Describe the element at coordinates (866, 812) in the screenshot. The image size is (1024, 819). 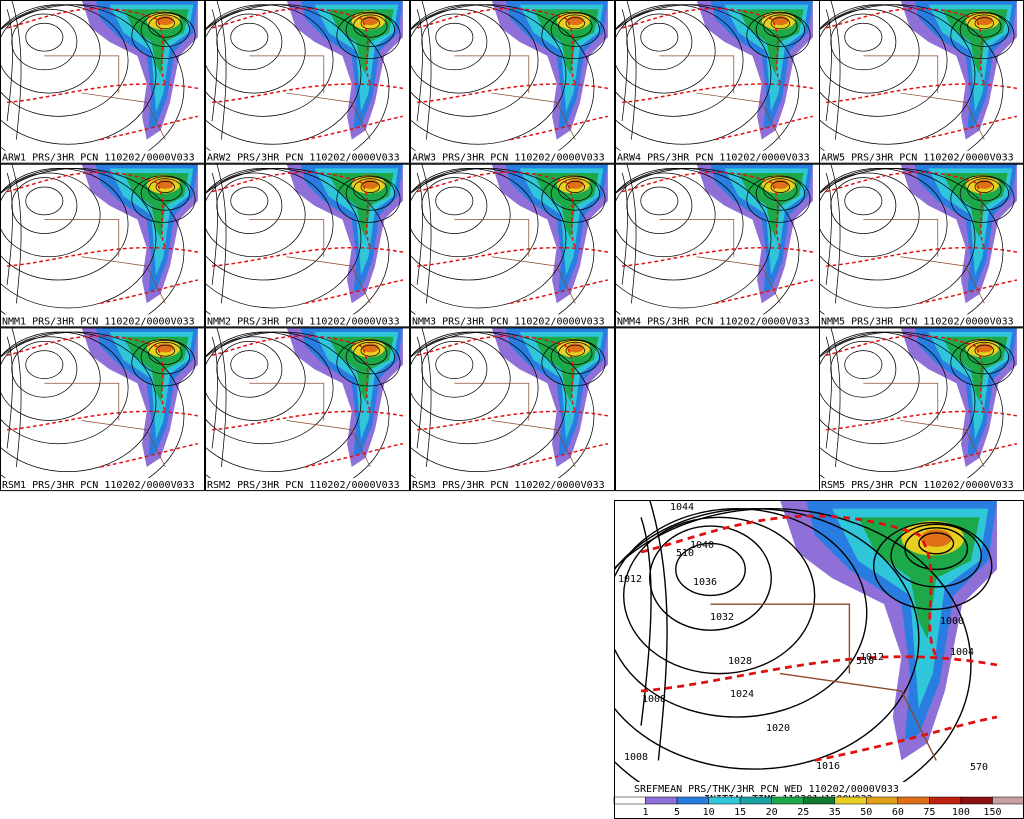
I see `legend-label: 50` at that location.